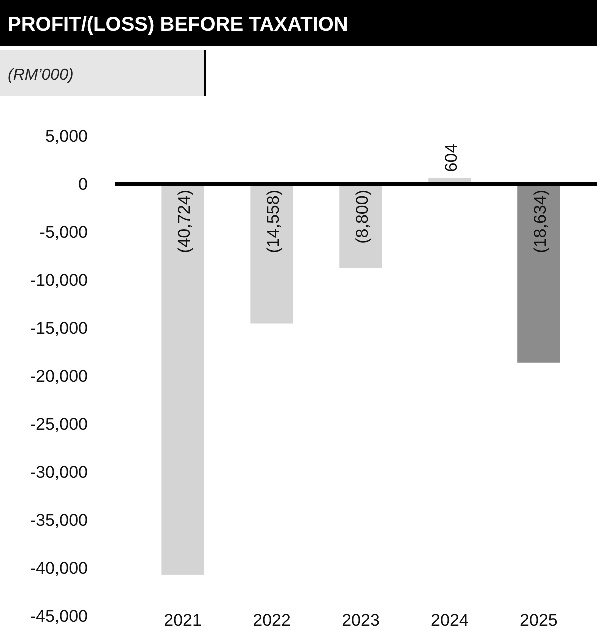 This screenshot has width=597, height=633. Describe the element at coordinates (272, 620) in the screenshot. I see `x-tick-label: 2022` at that location.